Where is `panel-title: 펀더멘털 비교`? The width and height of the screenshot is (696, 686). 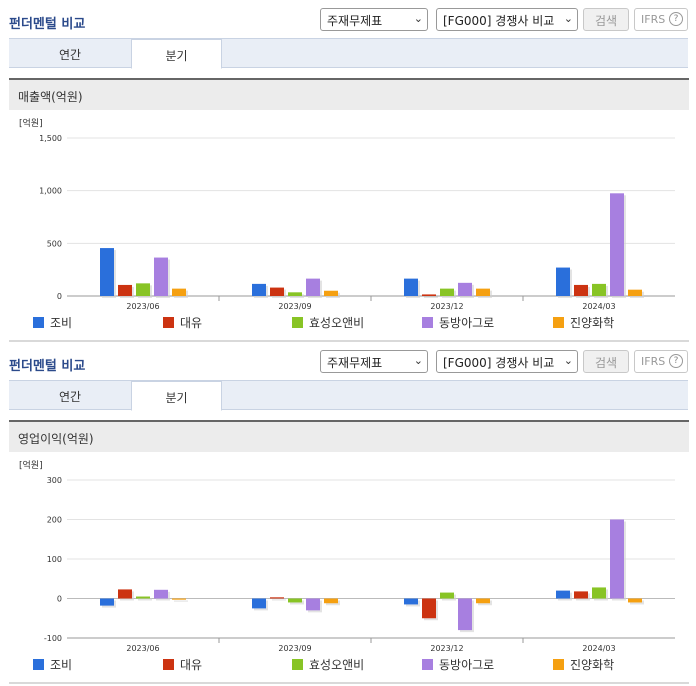 panel-title: 펀더멘털 비교 is located at coordinates (47, 24).